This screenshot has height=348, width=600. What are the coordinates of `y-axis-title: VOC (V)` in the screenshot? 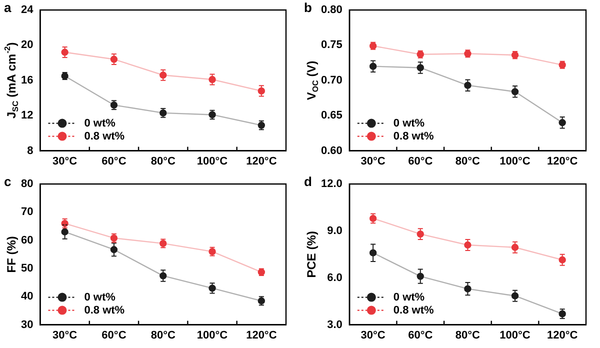 It's located at (312, 80).